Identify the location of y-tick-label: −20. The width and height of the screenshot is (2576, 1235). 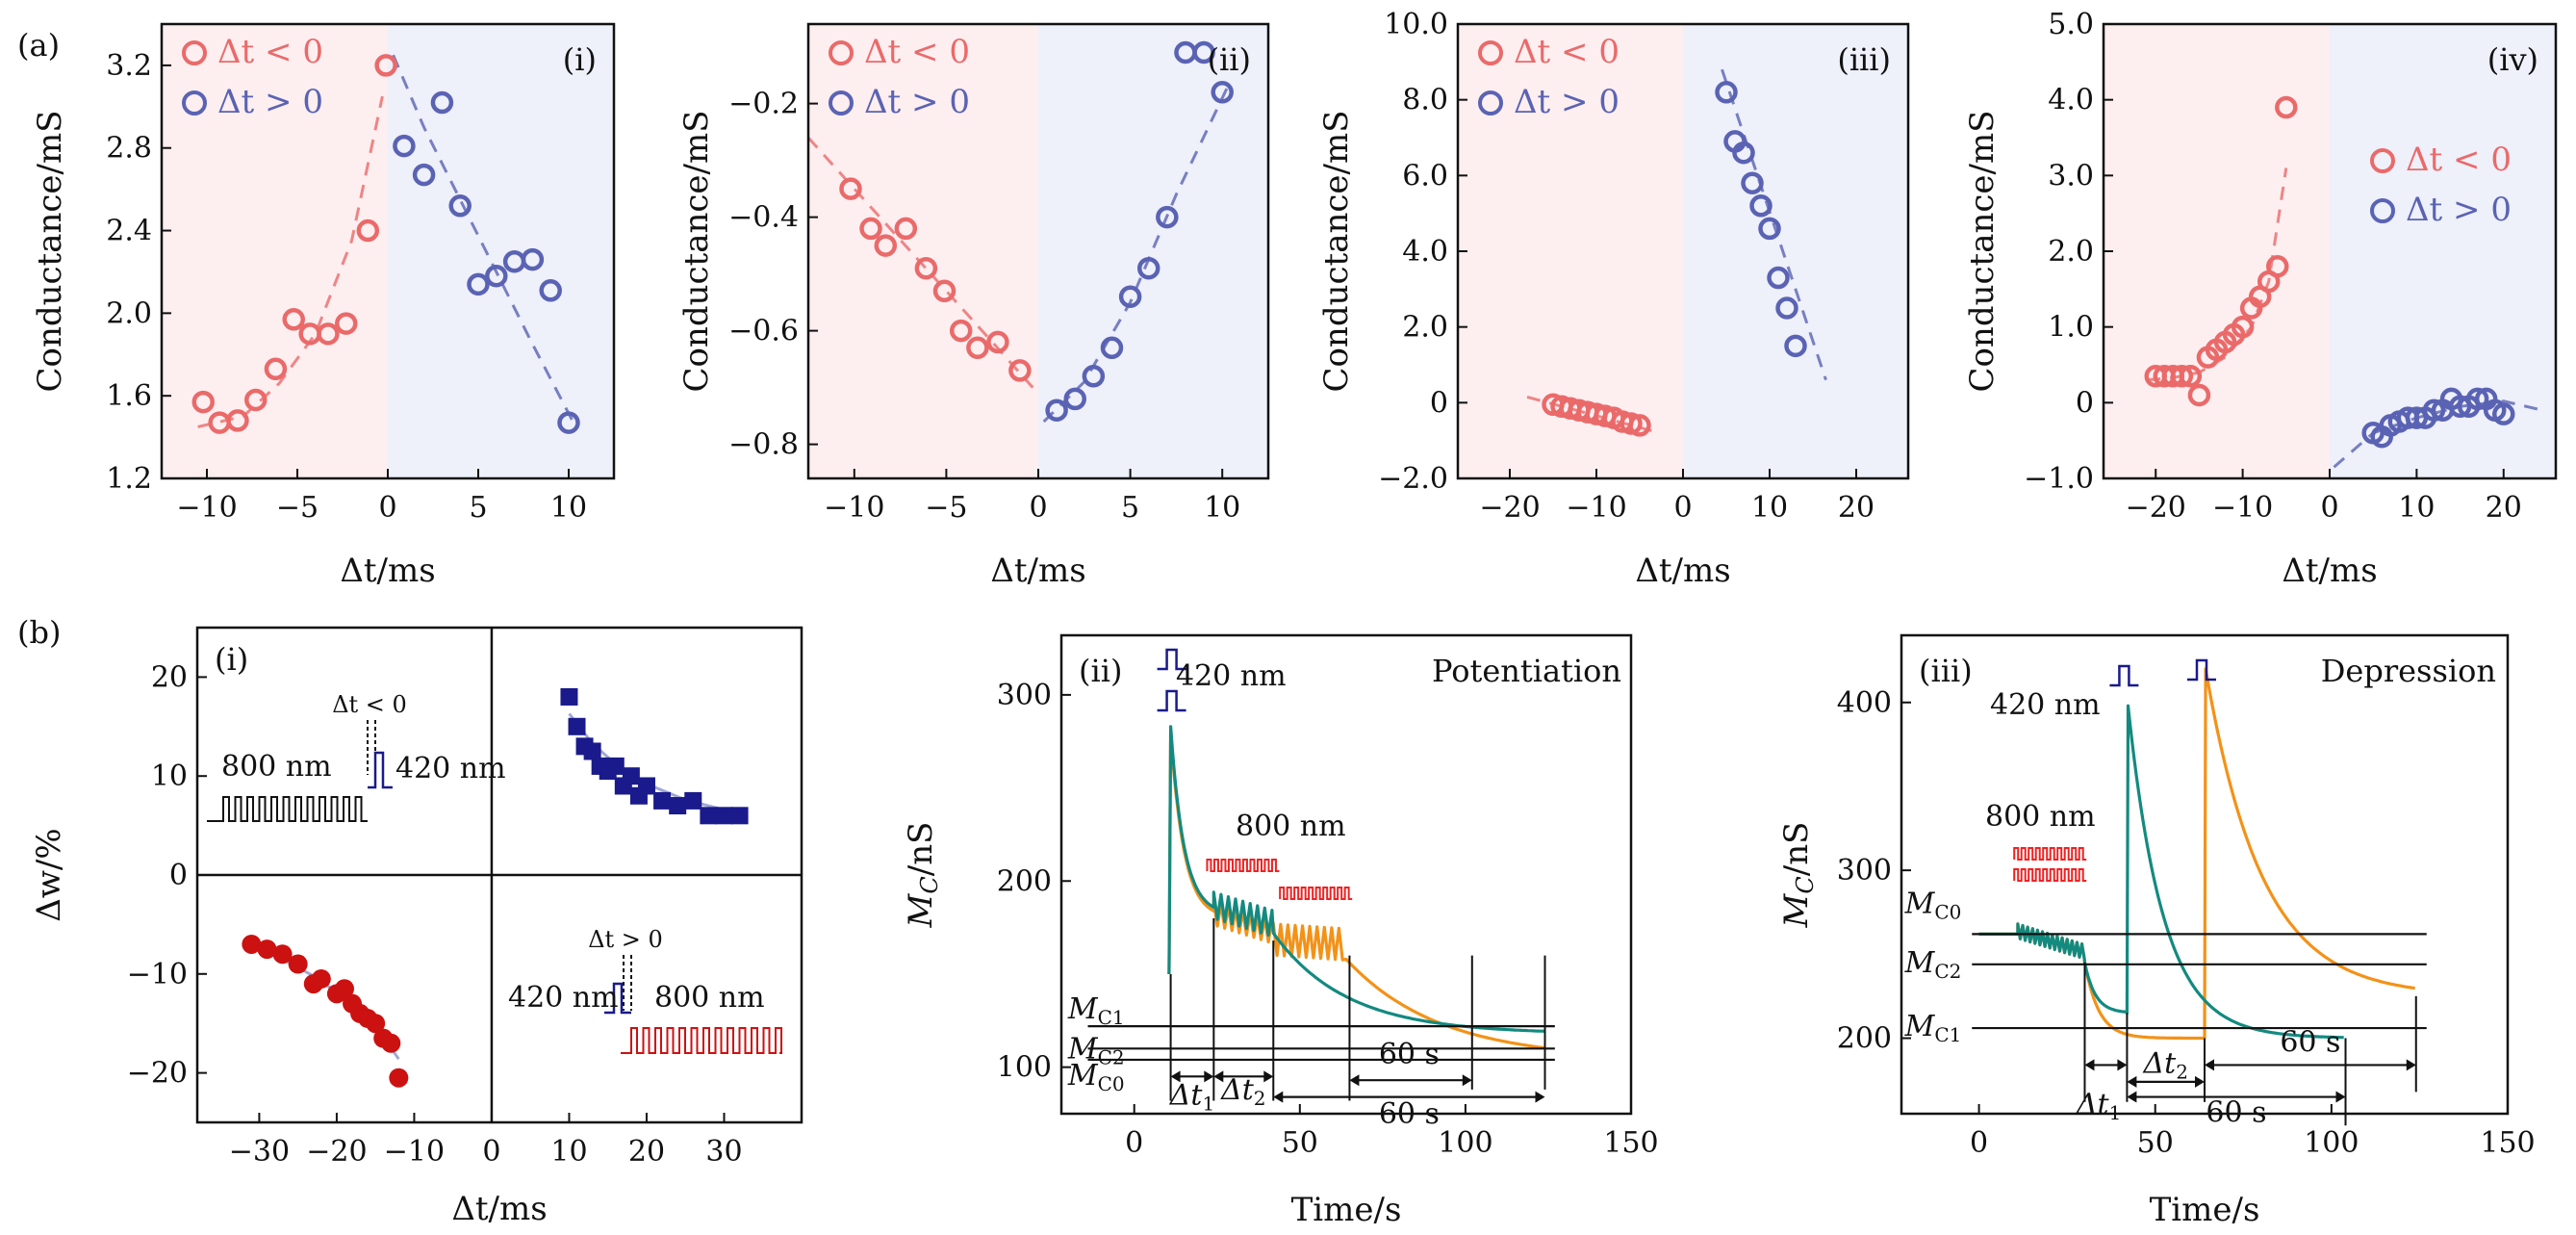
(157, 1074).